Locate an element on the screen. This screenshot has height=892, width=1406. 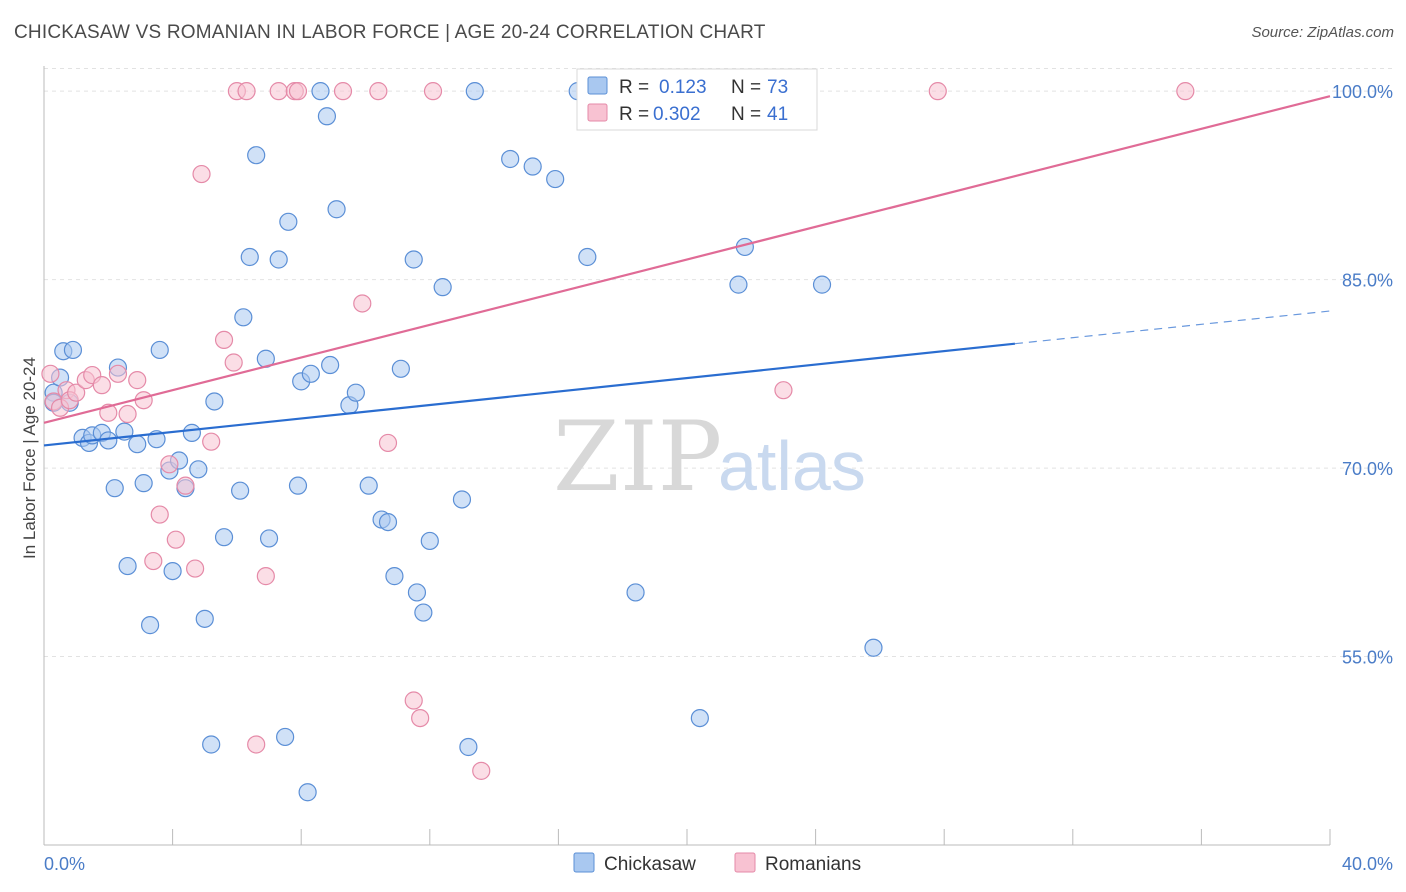
chickasaw-trend-line is located at coordinates (529, 394).